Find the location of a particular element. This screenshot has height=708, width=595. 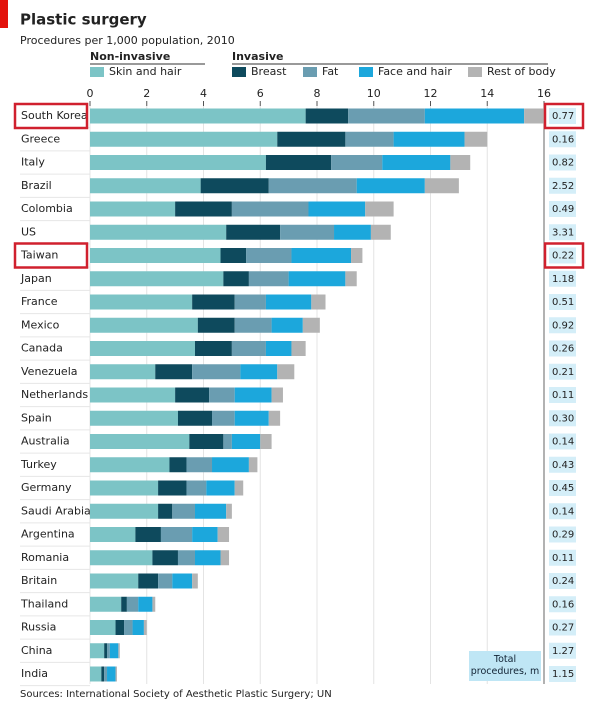

total-label: 0.30 is located at coordinates (563, 418).